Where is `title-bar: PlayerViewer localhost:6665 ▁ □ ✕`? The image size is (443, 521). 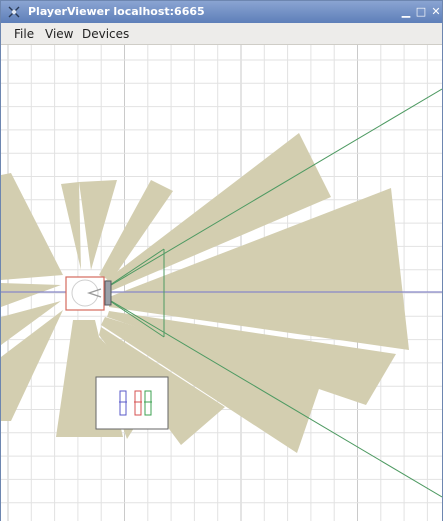 title-bar: PlayerViewer localhost:6665 ▁ □ ✕ is located at coordinates (221, 12).